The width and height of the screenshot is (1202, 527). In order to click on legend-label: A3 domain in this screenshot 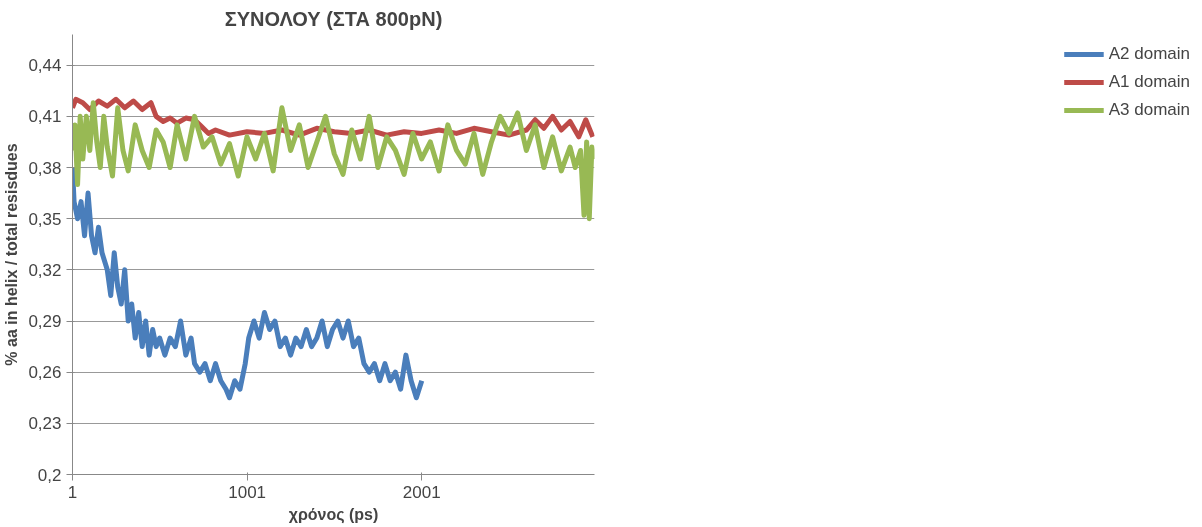, I will do `click(1149, 110)`.